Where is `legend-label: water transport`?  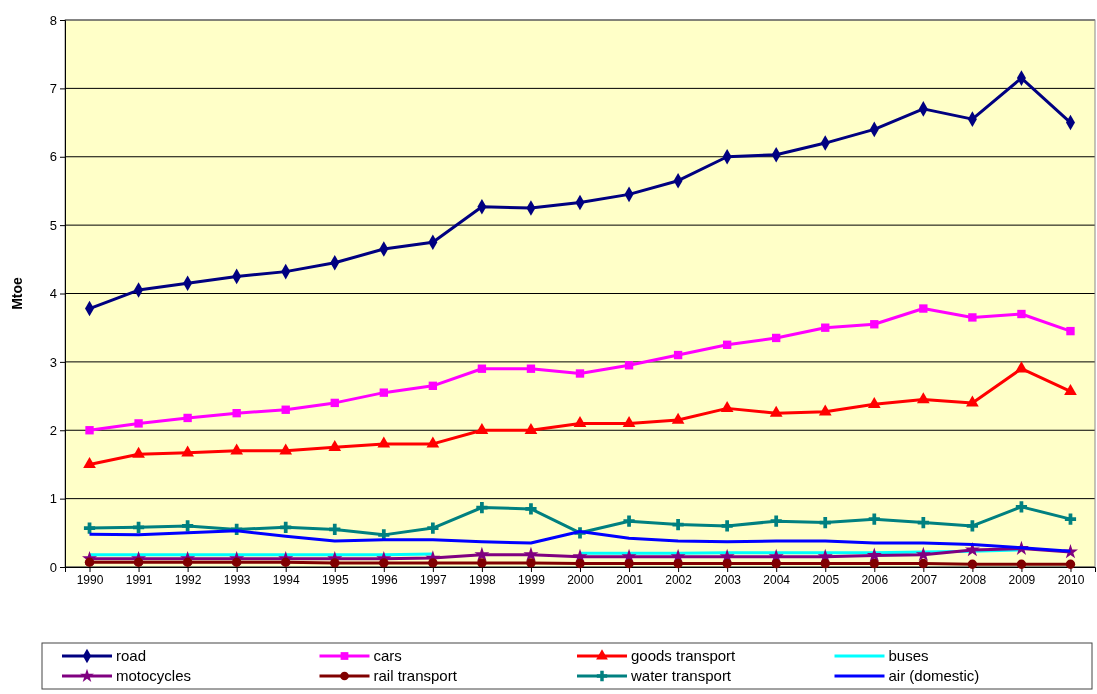
legend-label: water transport is located at coordinates (681, 675).